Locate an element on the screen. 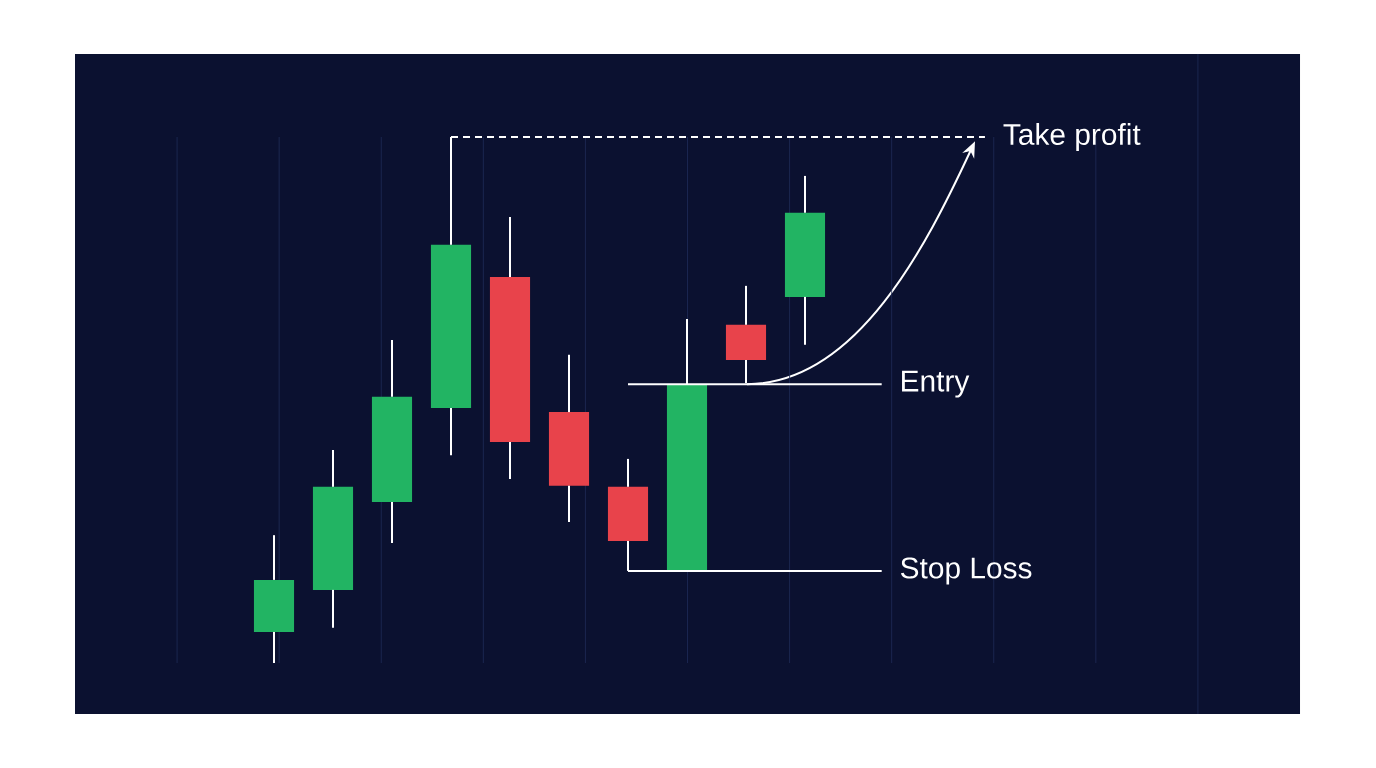 The image size is (1376, 768). ref-line-label: Stop Loss is located at coordinates (966, 571).